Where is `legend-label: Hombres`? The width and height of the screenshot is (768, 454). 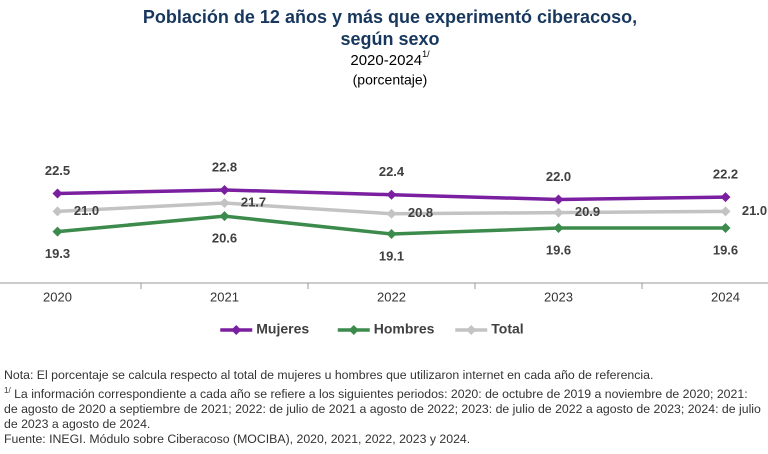 legend-label: Hombres is located at coordinates (404, 329).